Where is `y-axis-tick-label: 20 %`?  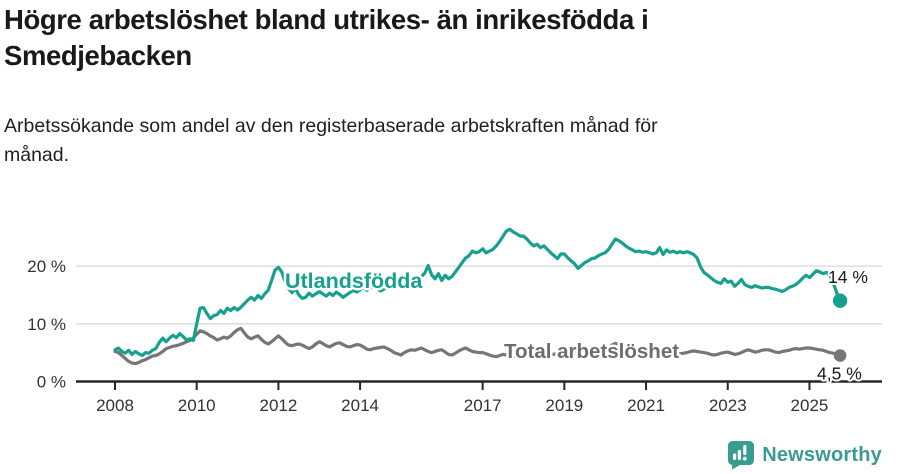 y-axis-tick-label: 20 % is located at coordinates (46, 266).